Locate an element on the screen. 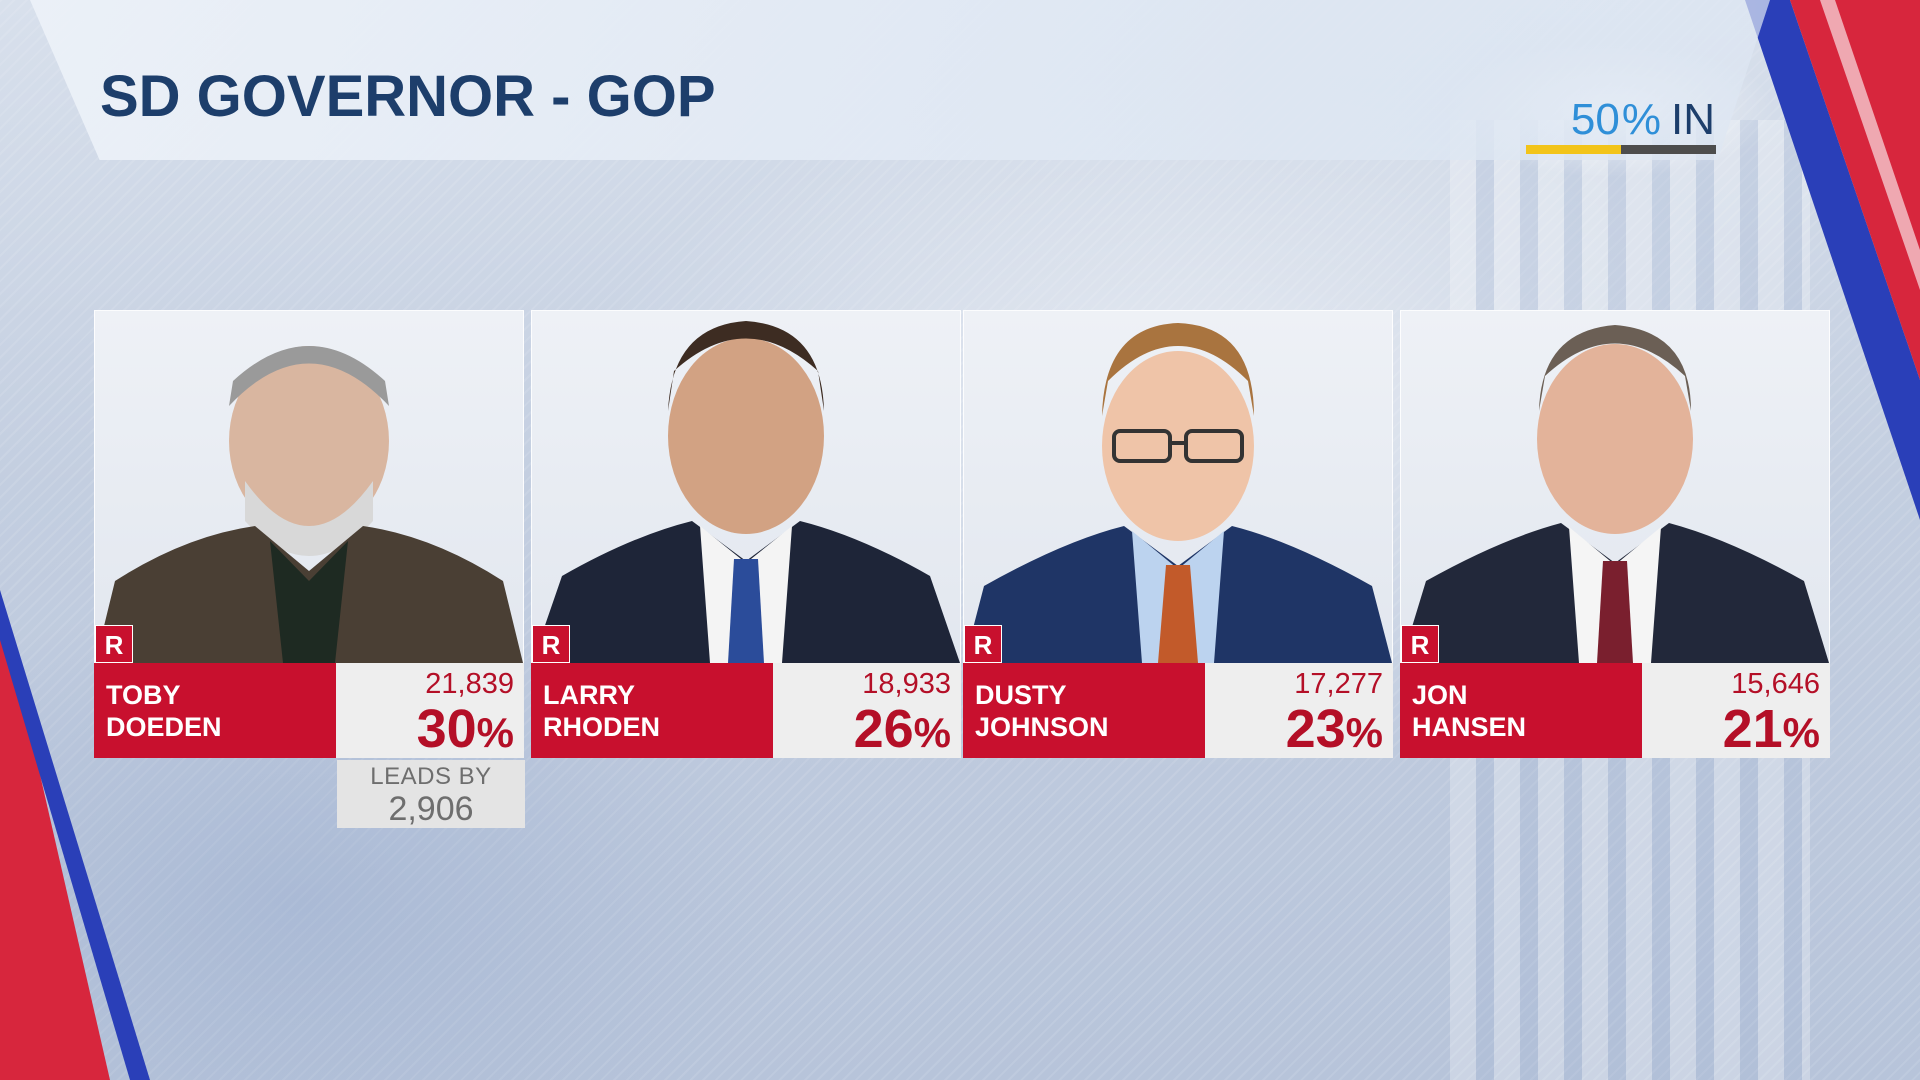  candidate-last-name: DOEDEN is located at coordinates (164, 727).